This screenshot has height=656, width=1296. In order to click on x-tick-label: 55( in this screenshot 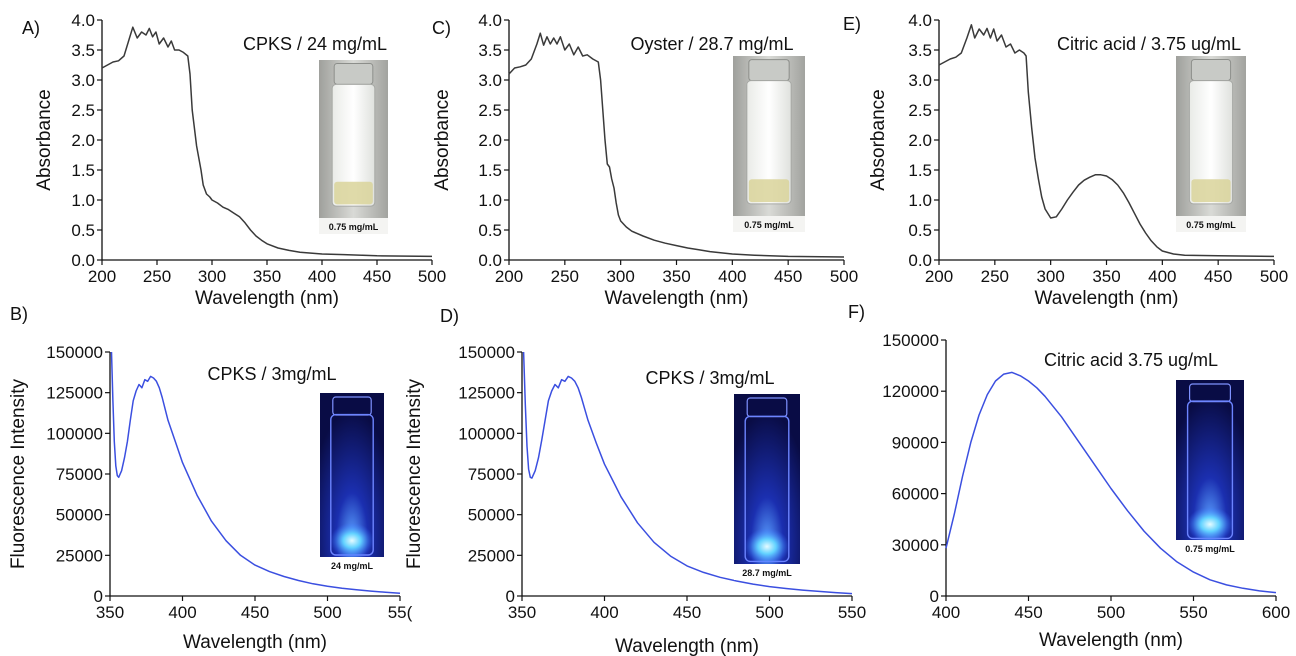, I will do `click(400, 612)`.